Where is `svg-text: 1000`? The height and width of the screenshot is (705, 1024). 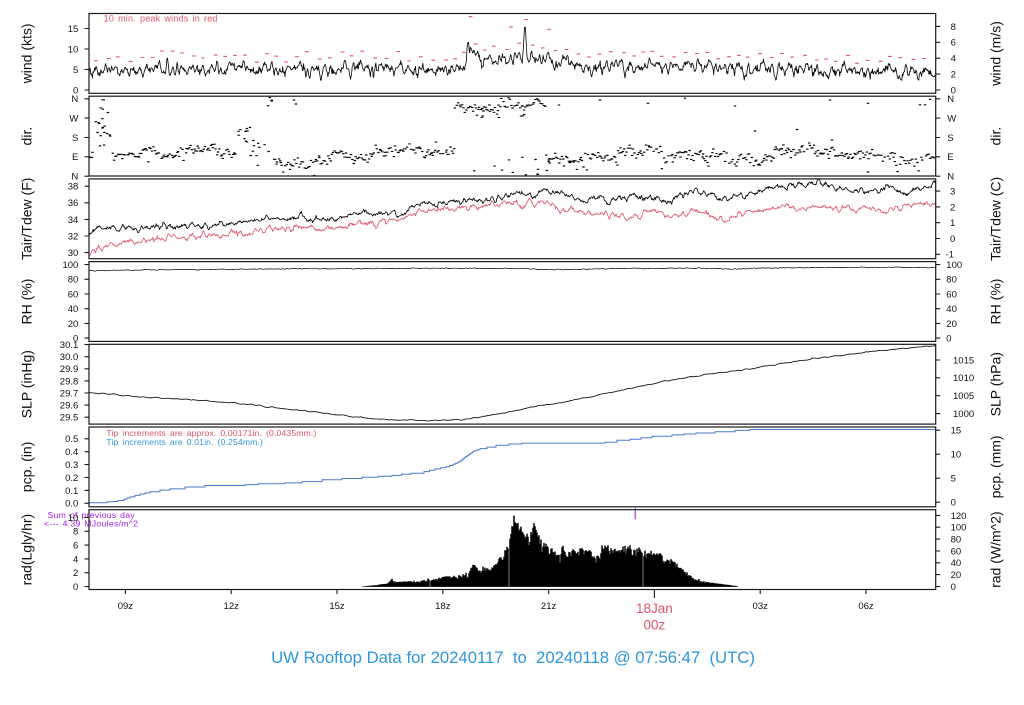 svg-text: 1000 is located at coordinates (963, 414).